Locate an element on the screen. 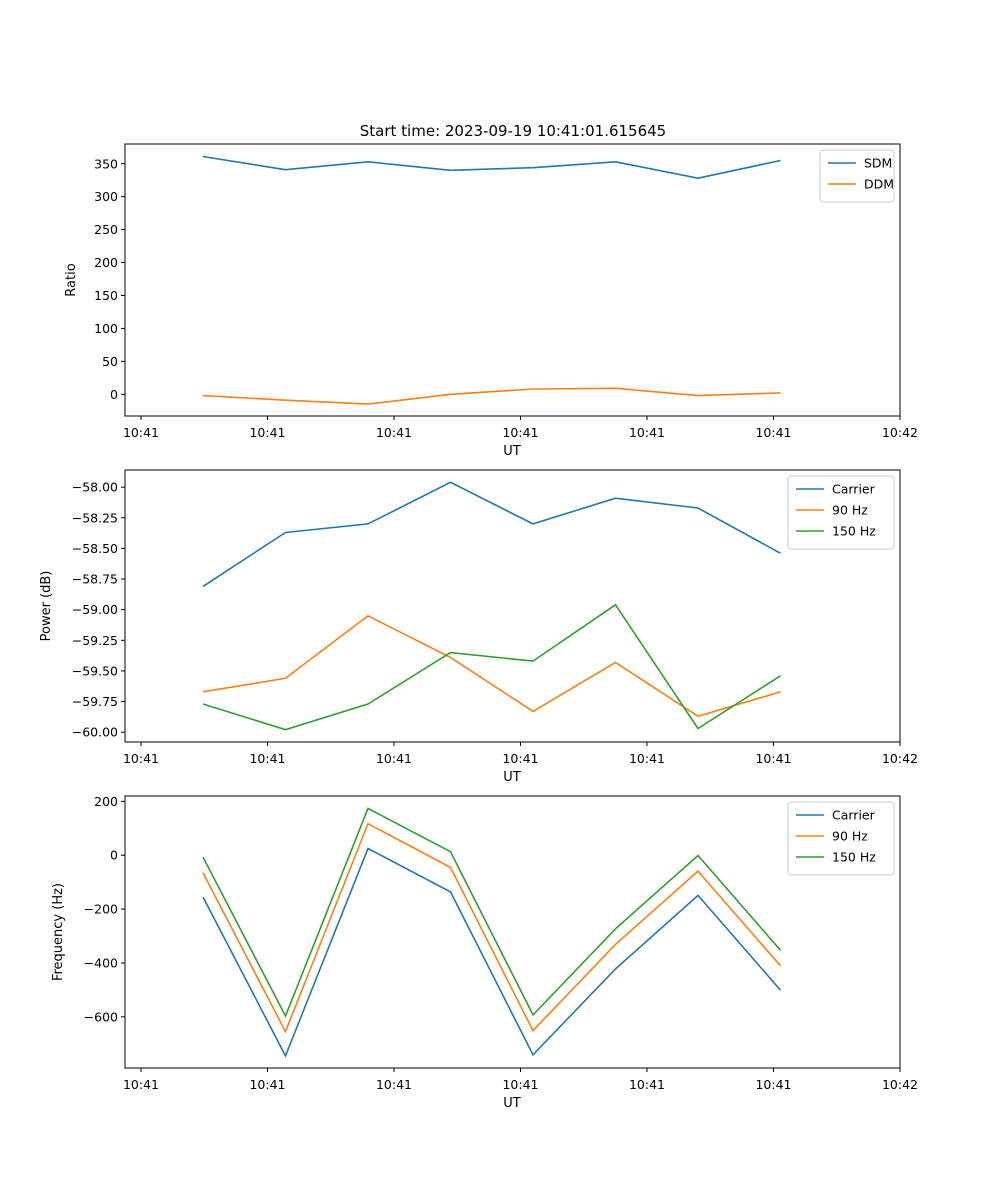 Image resolution: width=1000 pixels, height=1200 pixels. y-axis-label: Ratio is located at coordinates (71, 279).